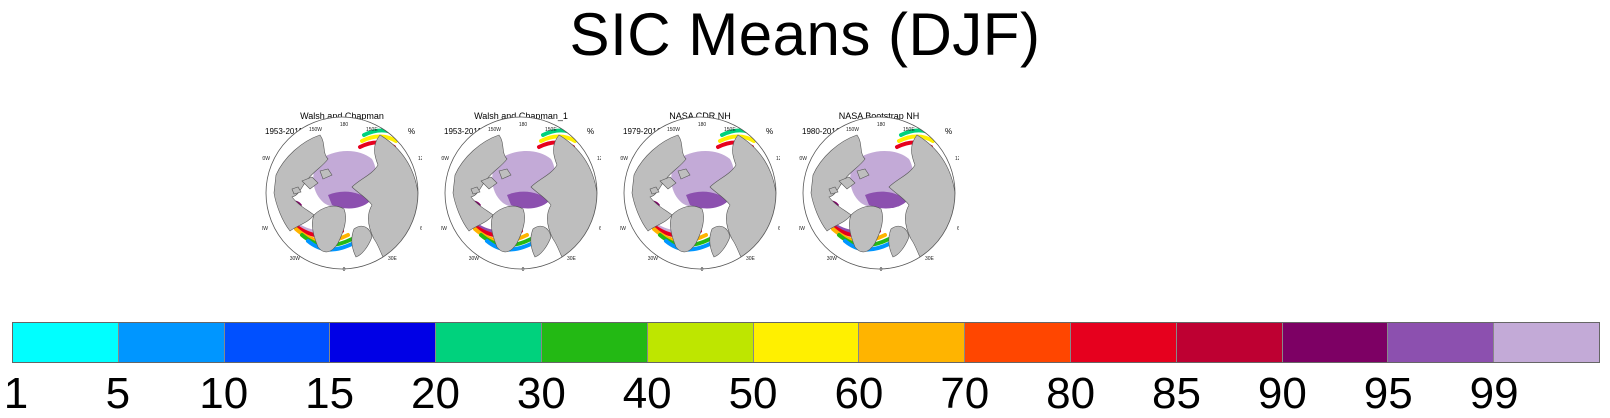  What do you see at coordinates (16, 394) in the screenshot?
I see `colorbar-tick-label: 1` at bounding box center [16, 394].